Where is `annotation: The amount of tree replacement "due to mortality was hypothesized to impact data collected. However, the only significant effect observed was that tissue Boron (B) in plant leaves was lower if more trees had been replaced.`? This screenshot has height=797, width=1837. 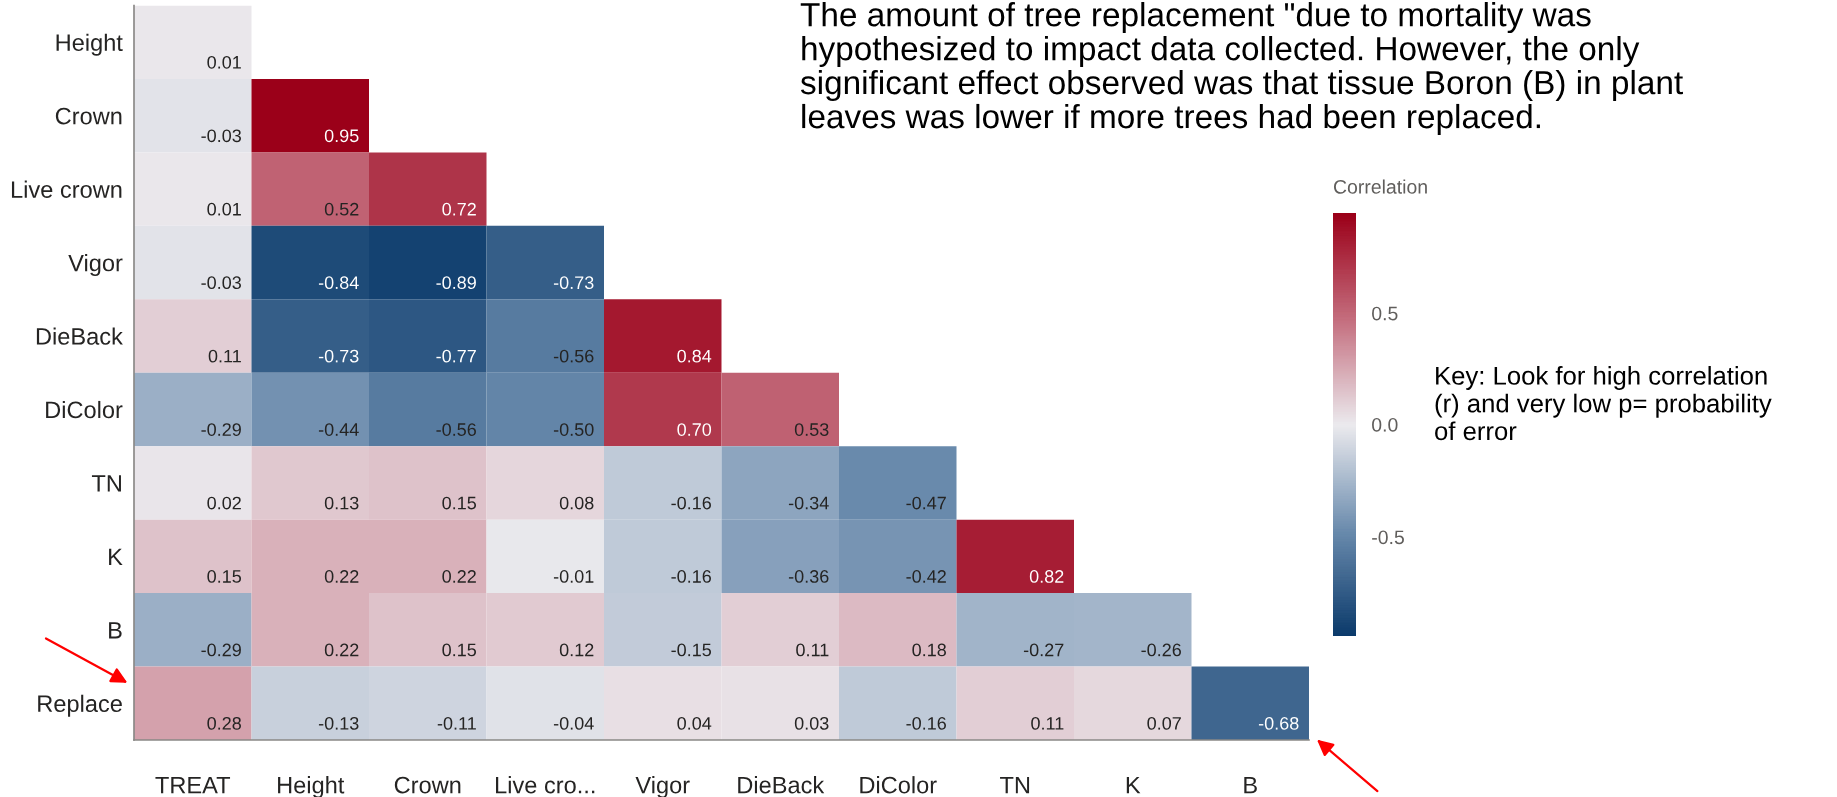
annotation: The amount of tree replacement "due to mortality was hypothesized to impact data collected. However, the only significant effect observed was that tissue Boron (B) in plant leaves was lower if more trees had been replaced. is located at coordinates (1241, 68).